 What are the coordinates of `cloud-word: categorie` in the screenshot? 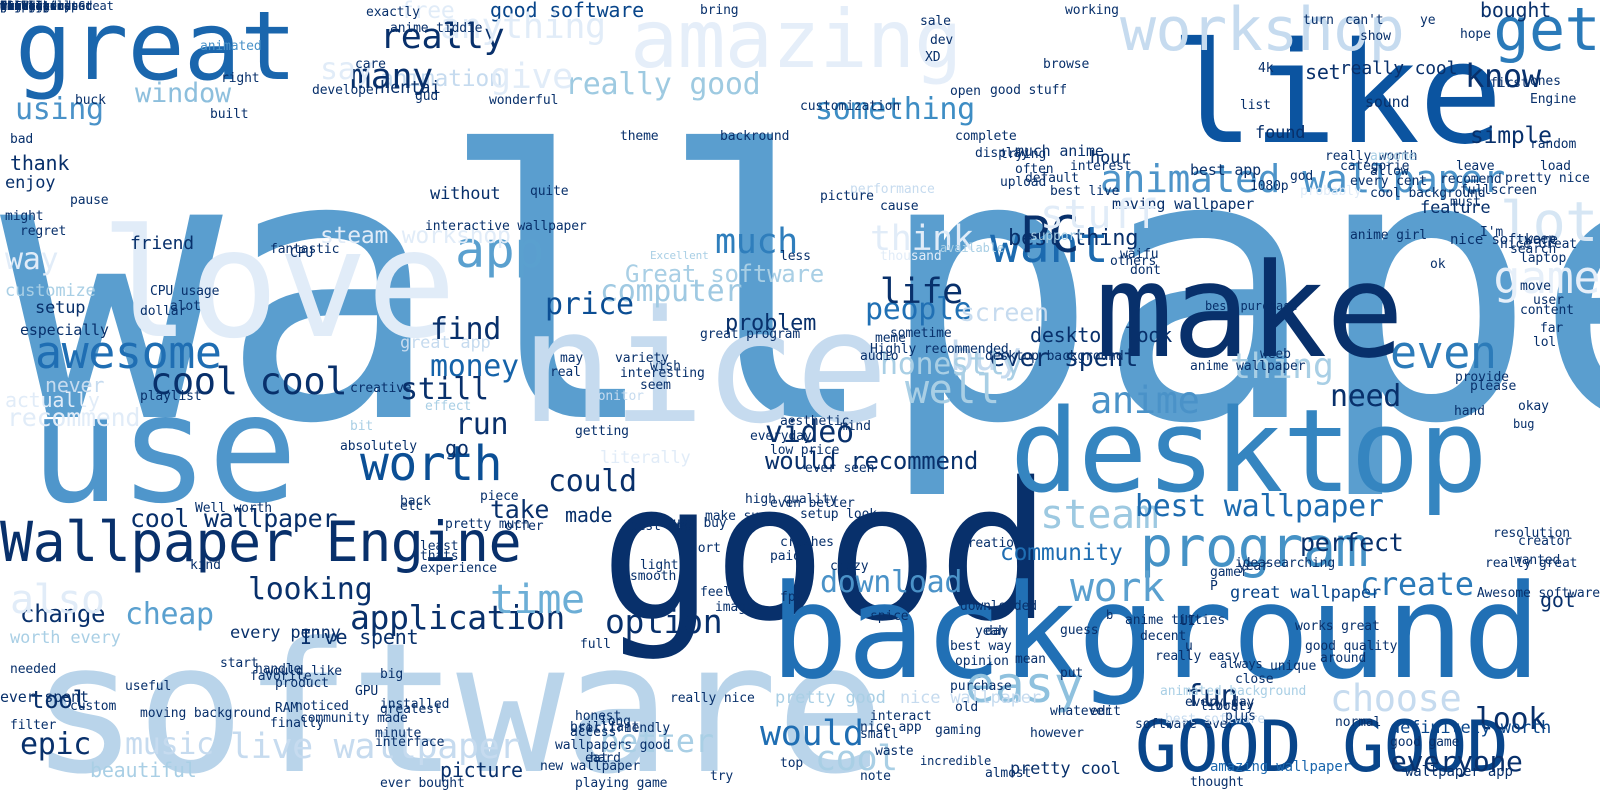 It's located at (1375, 166).